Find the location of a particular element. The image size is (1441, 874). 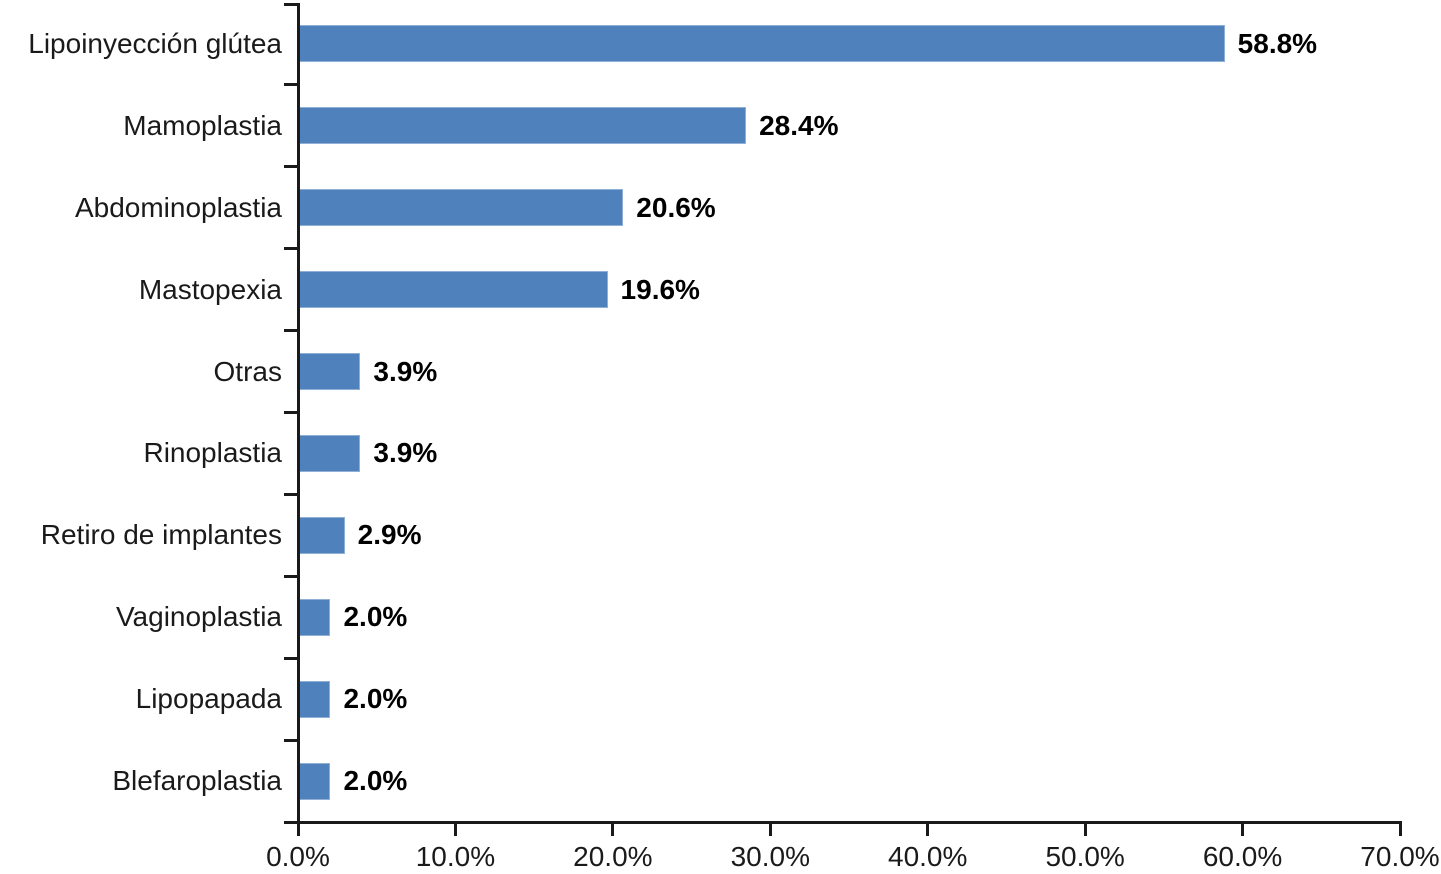

category-label: Lipopapada is located at coordinates (208, 699).